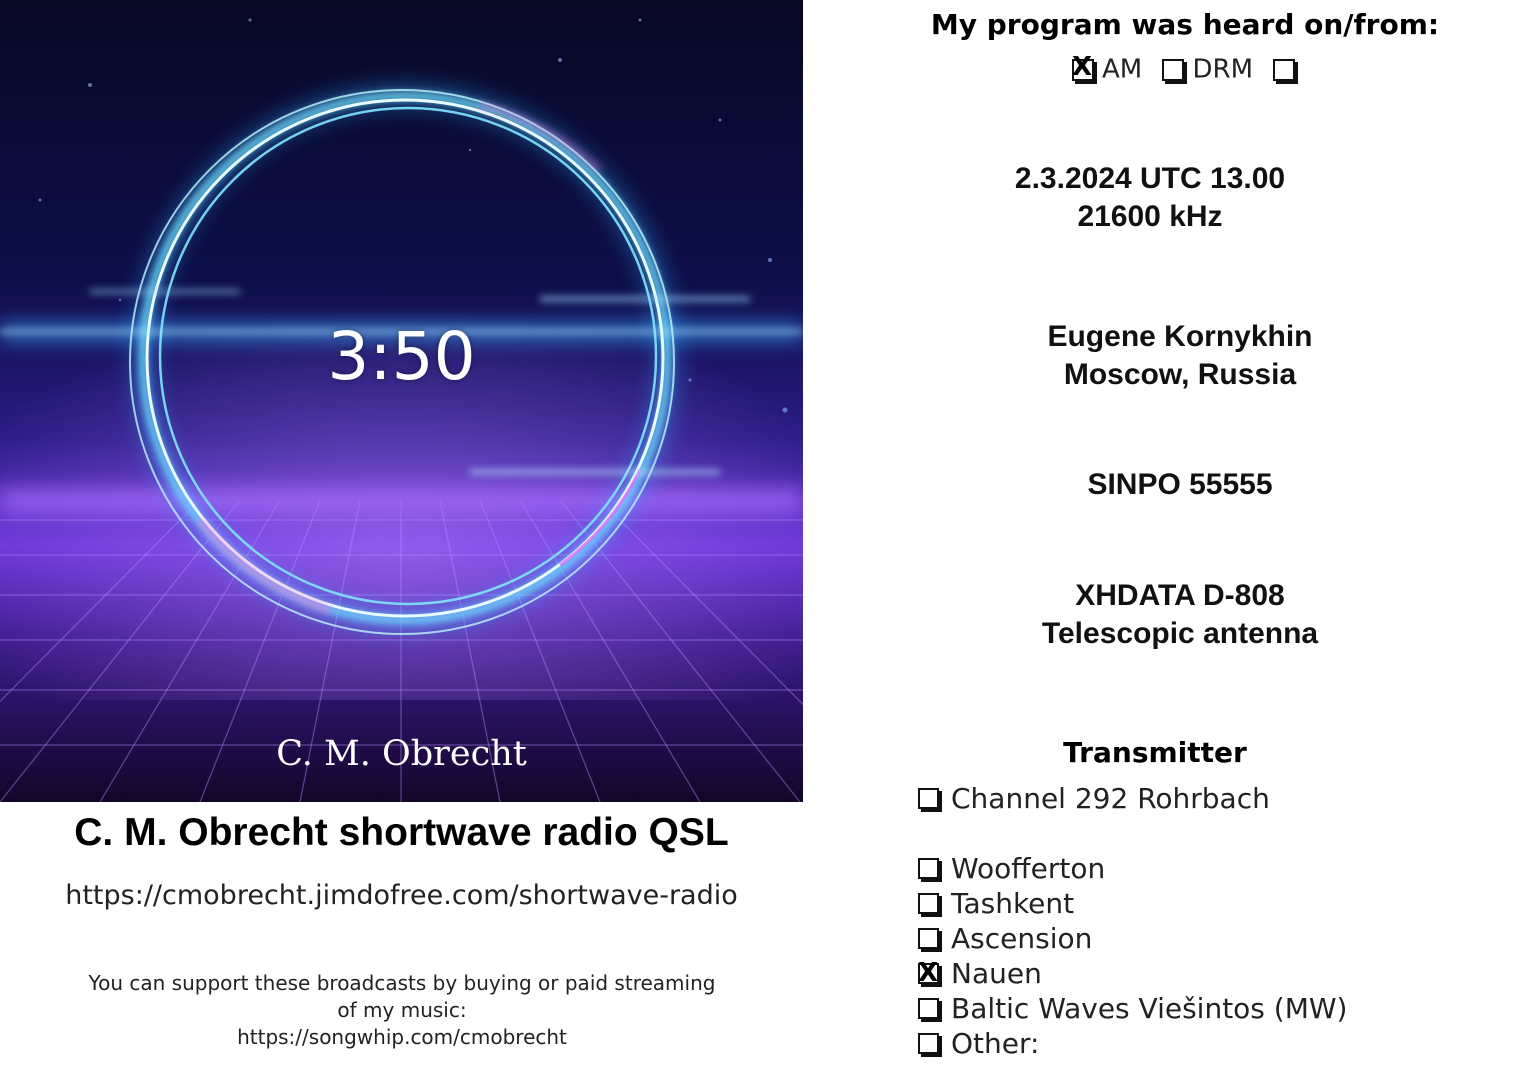 The width and height of the screenshot is (1524, 1074). What do you see at coordinates (1132, 903) in the screenshot?
I see `transmitter-option: Tashkent` at bounding box center [1132, 903].